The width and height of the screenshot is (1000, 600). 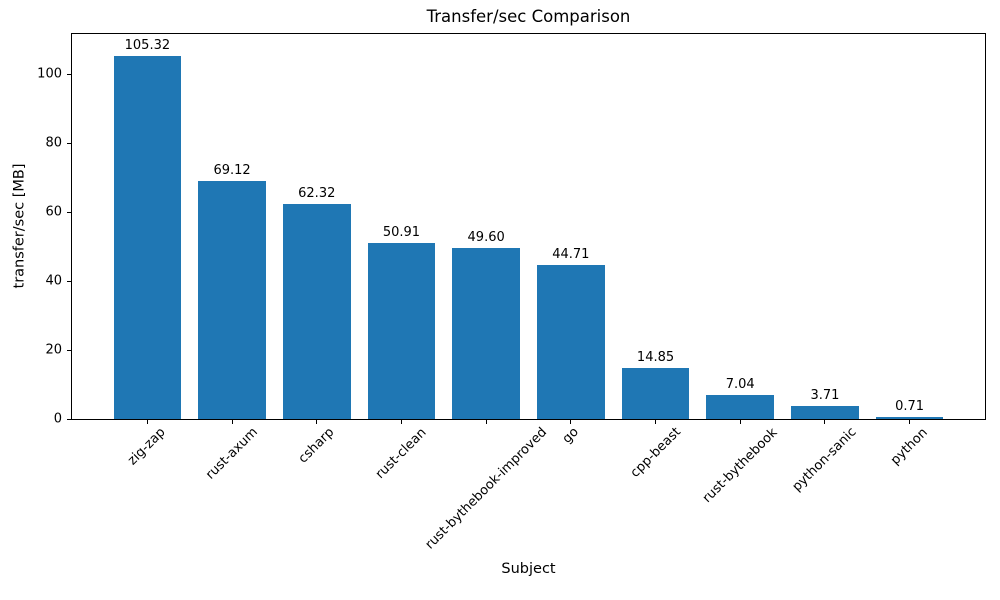 What do you see at coordinates (655, 393) in the screenshot?
I see `bar-cpp-beast` at bounding box center [655, 393].